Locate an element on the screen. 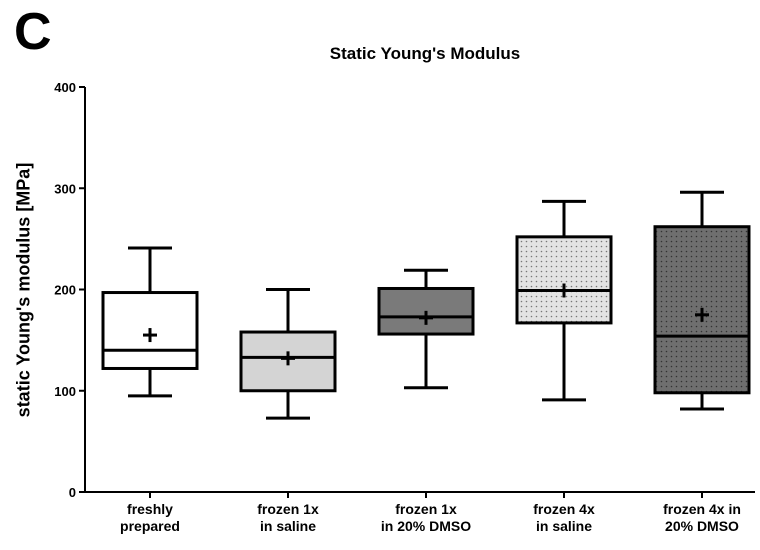 The image size is (760, 550). x-tick-label-2-0: frozen 1x is located at coordinates (426, 509).